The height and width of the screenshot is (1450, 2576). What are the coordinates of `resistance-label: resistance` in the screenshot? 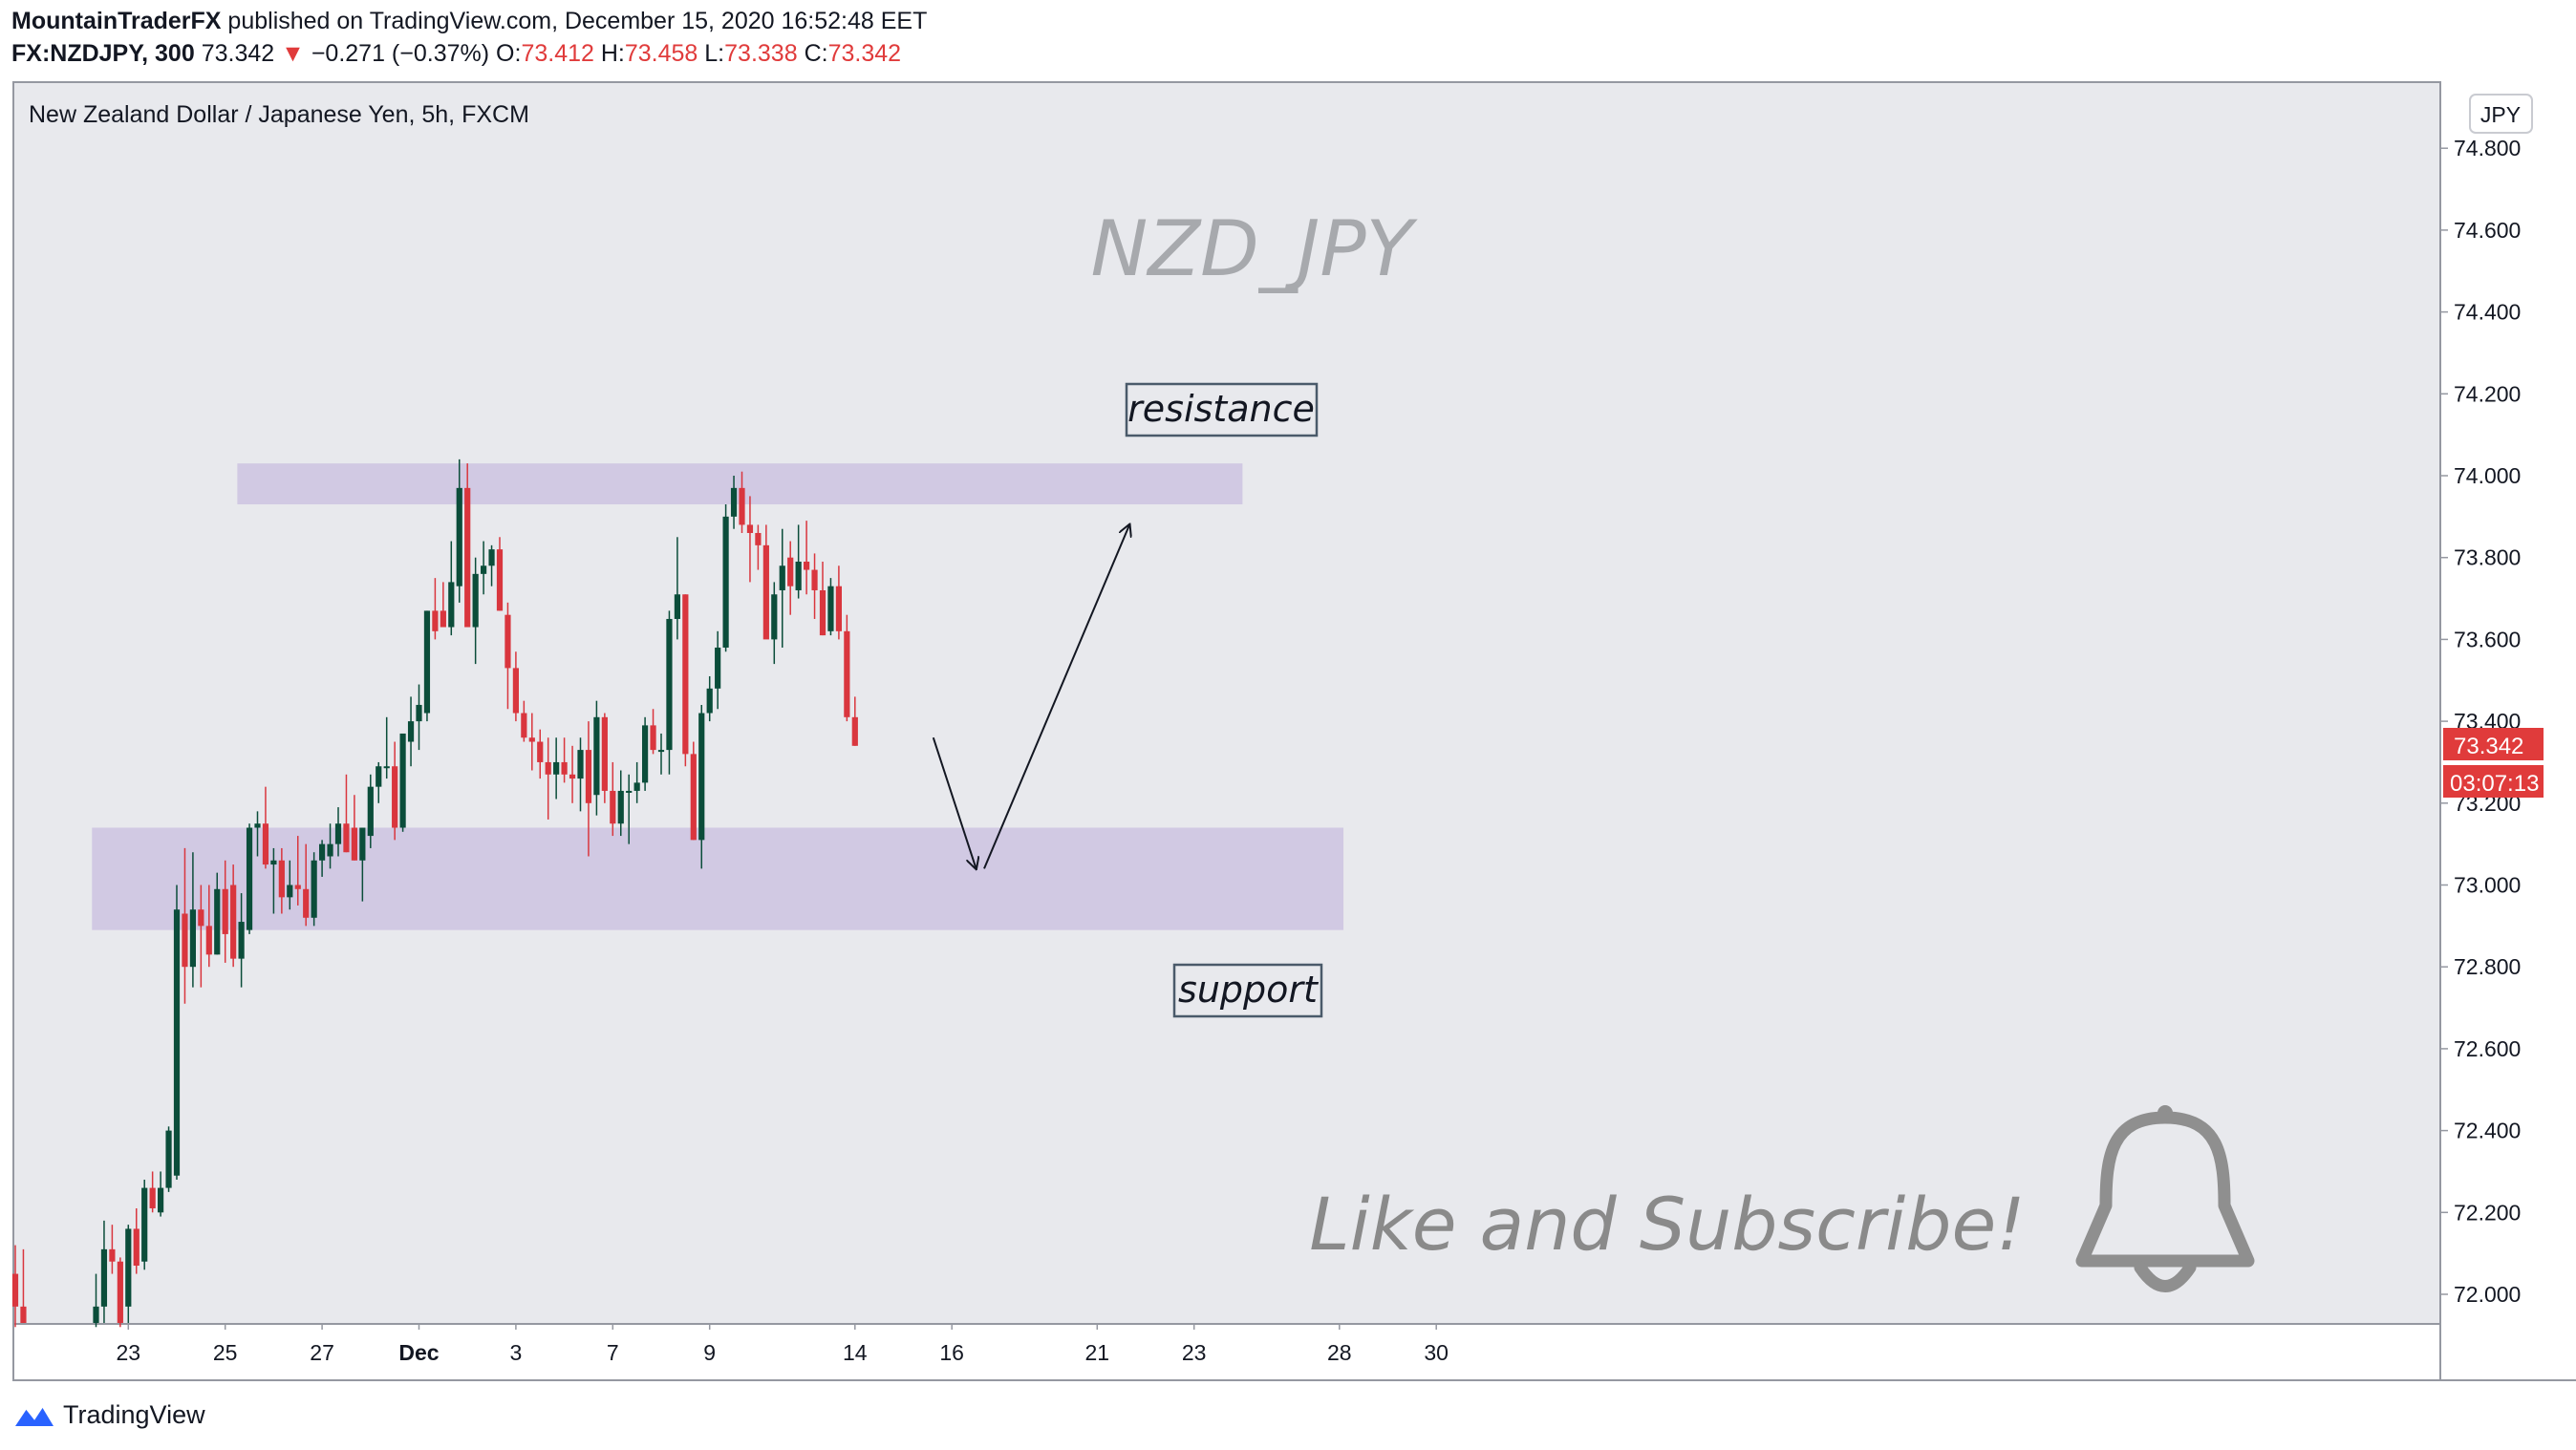 It's located at (1222, 409).